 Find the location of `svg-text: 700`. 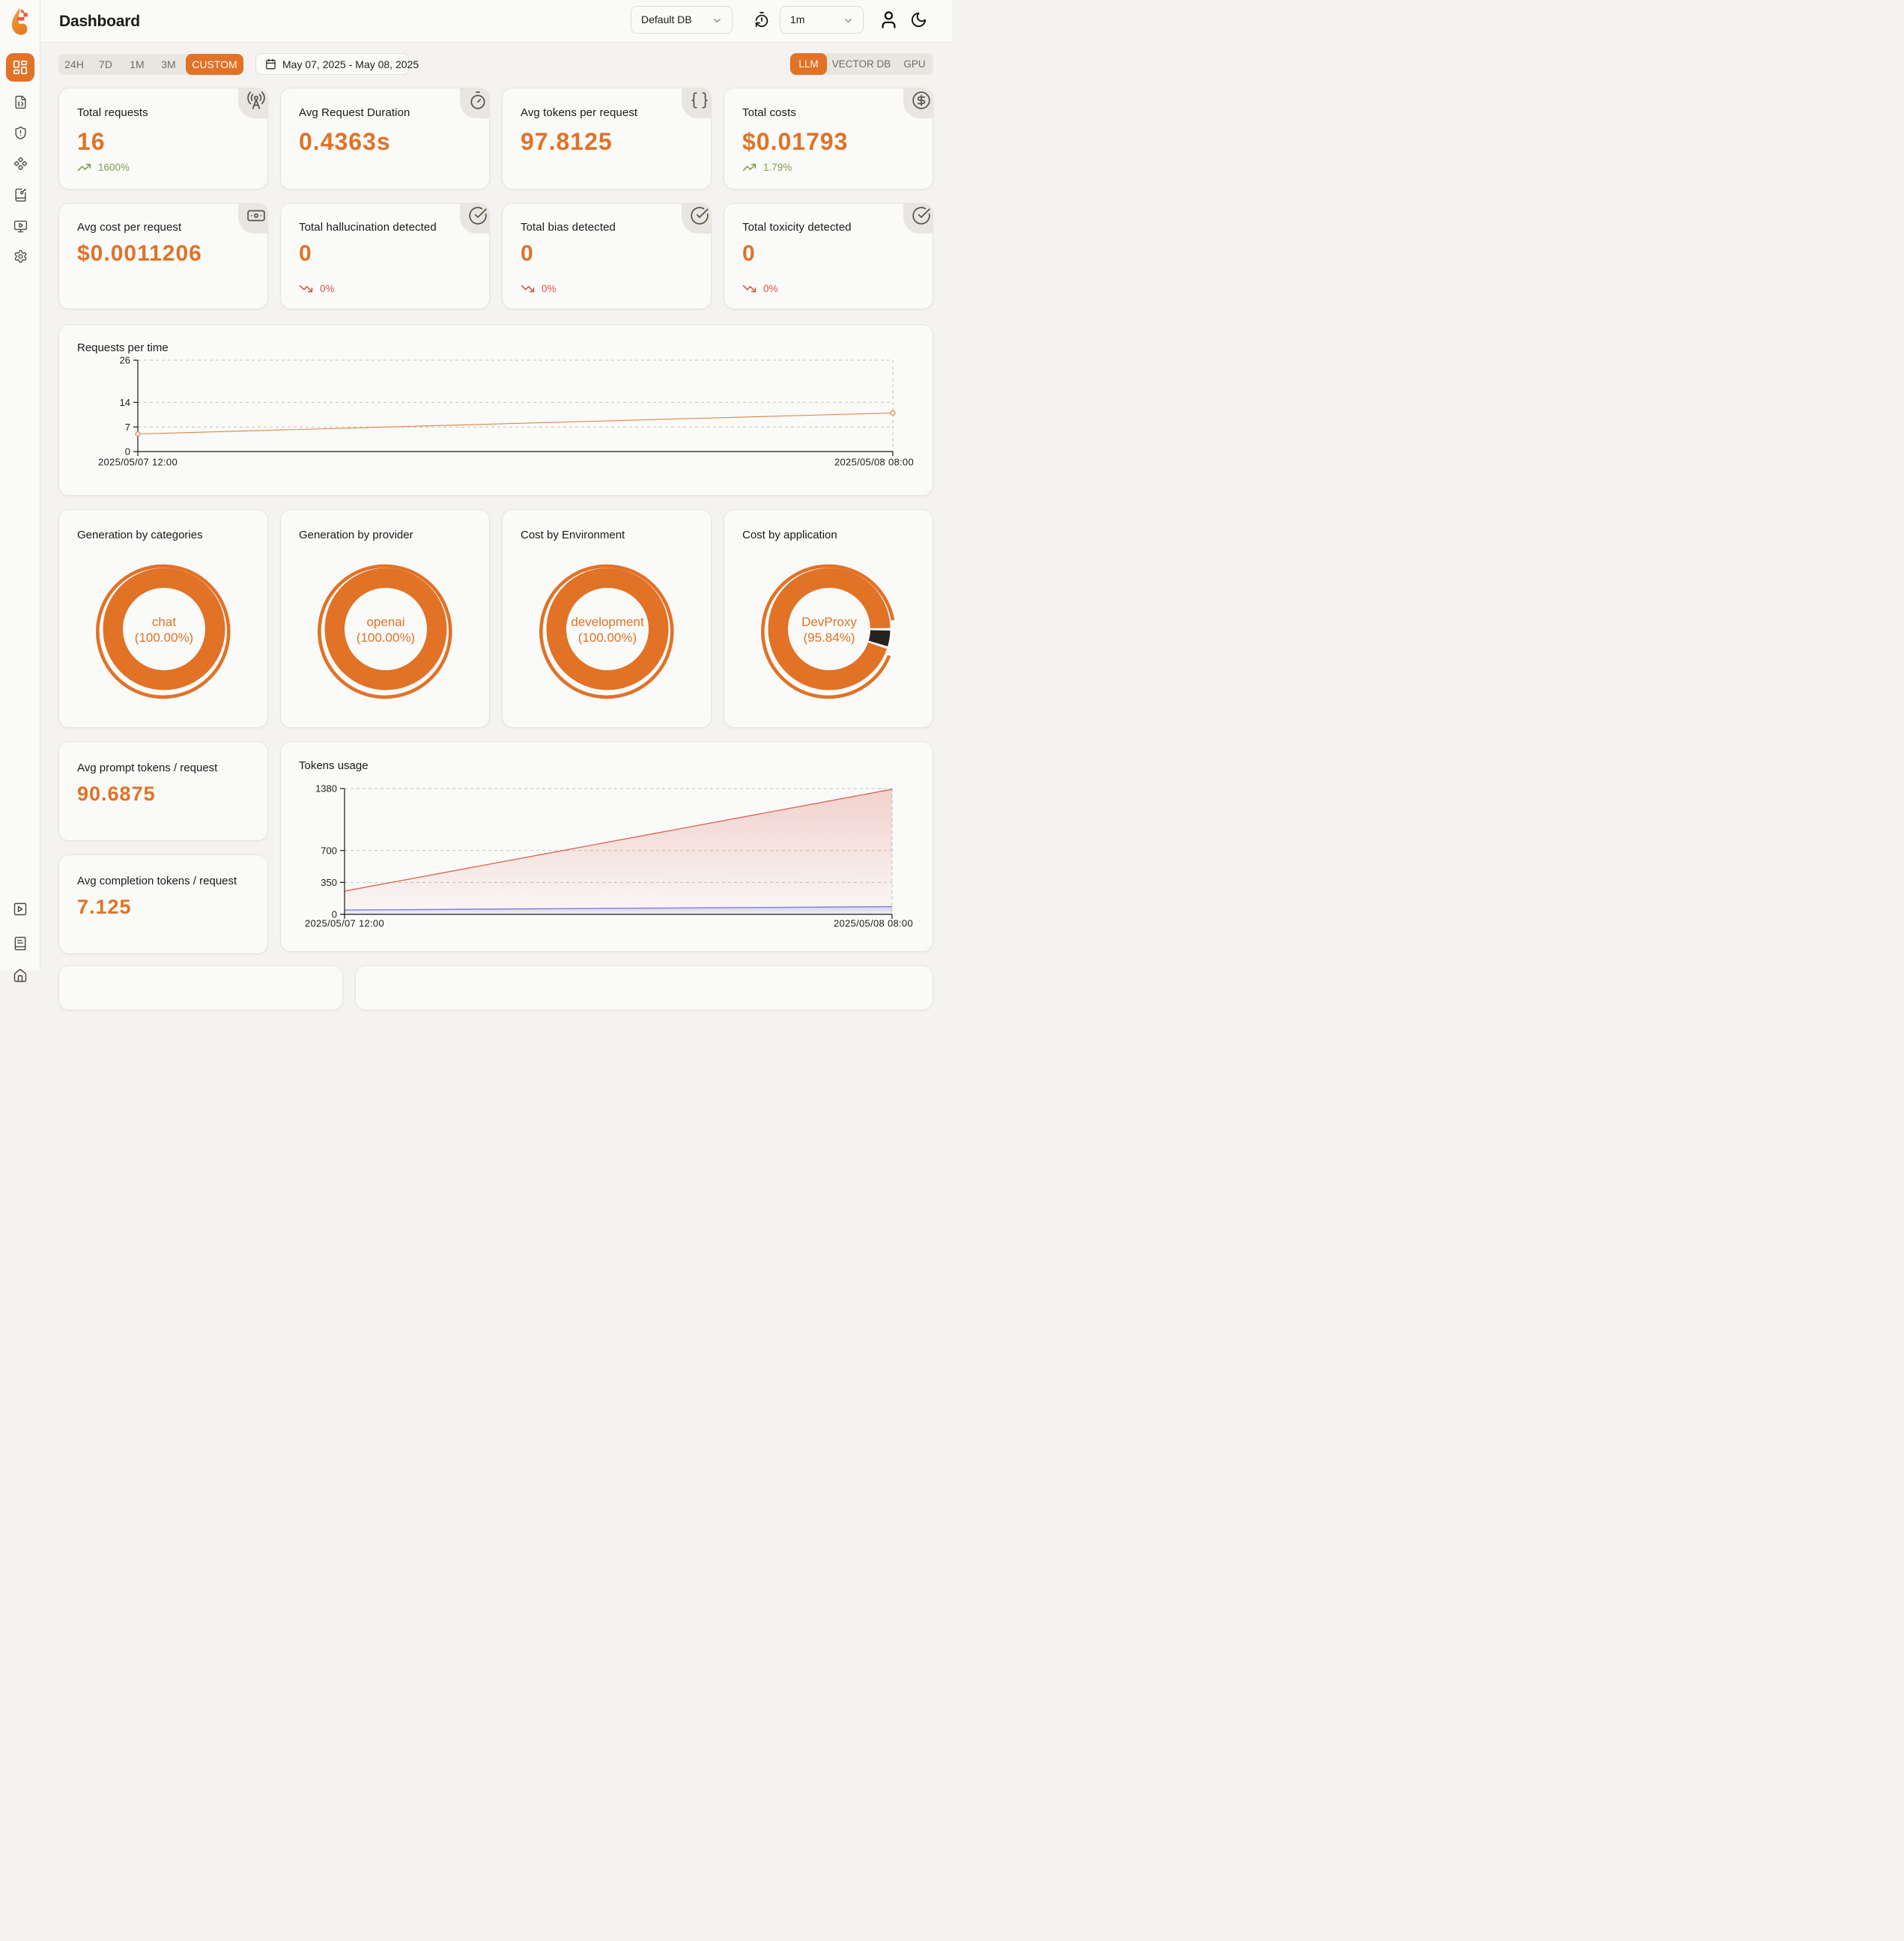

svg-text: 700 is located at coordinates (329, 851).